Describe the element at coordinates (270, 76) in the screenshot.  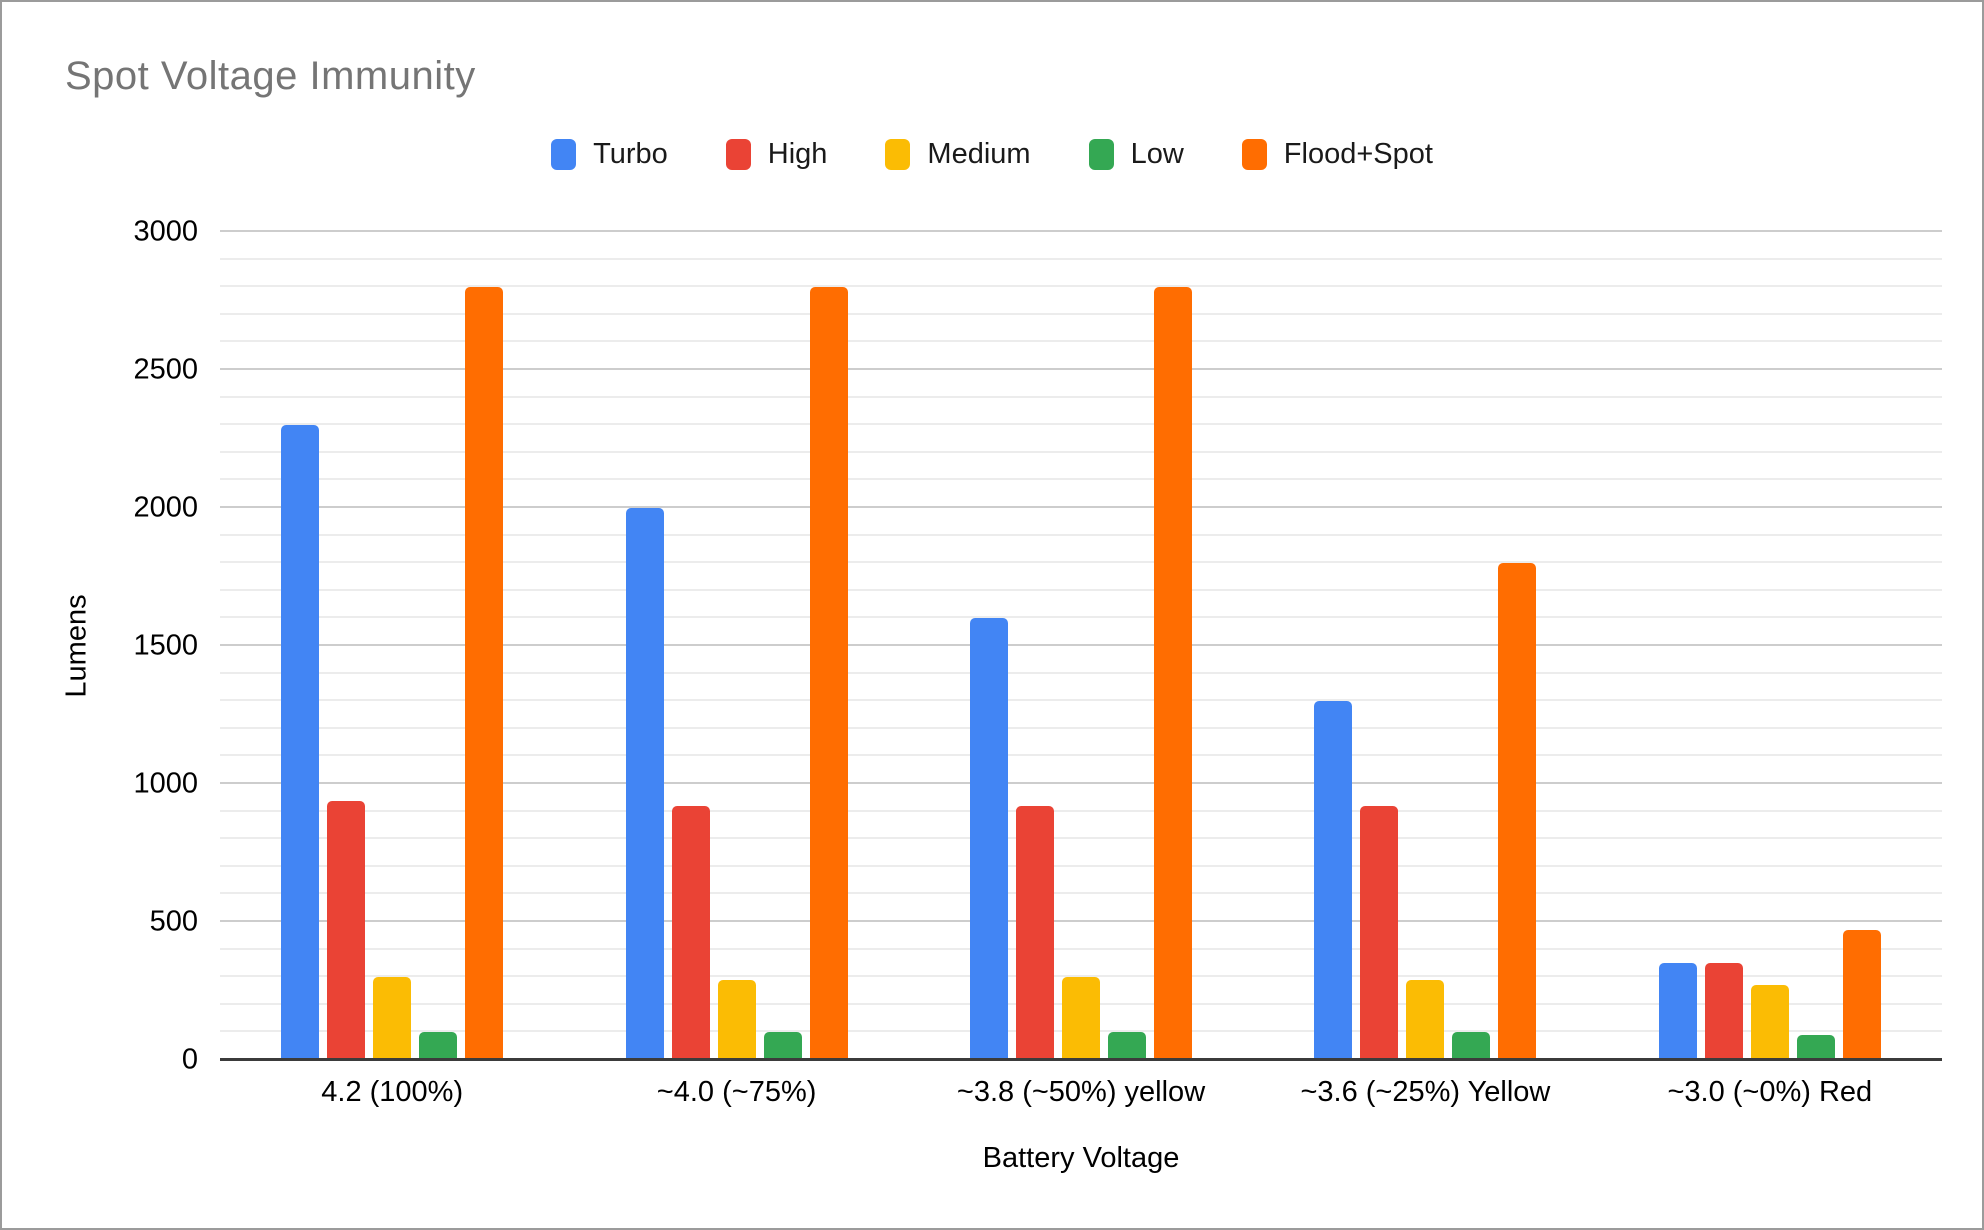
I see `chart-title: Spot Voltage Immunity` at that location.